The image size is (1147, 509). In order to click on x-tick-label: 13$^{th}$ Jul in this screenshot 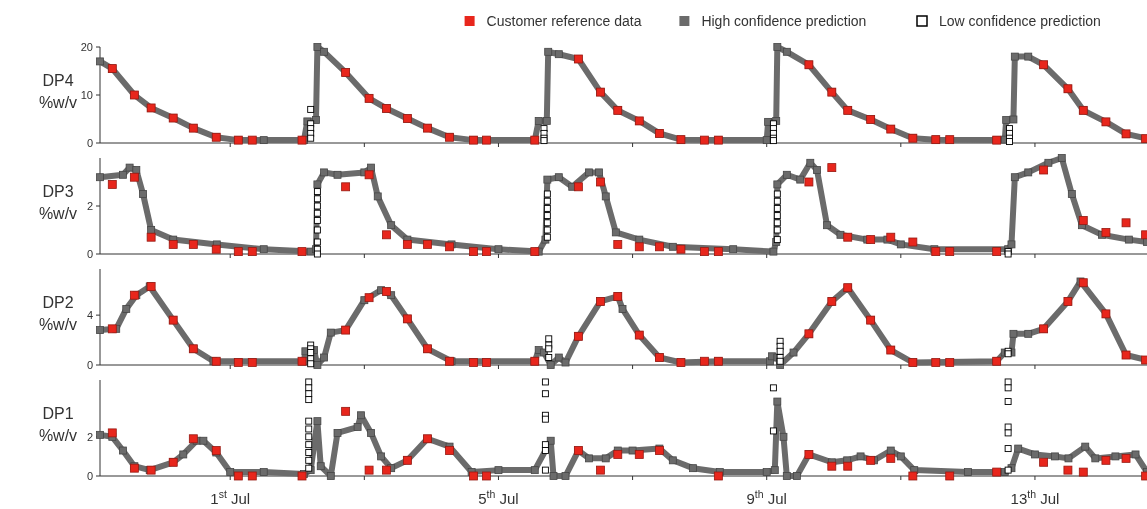, I will do `click(1035, 497)`.